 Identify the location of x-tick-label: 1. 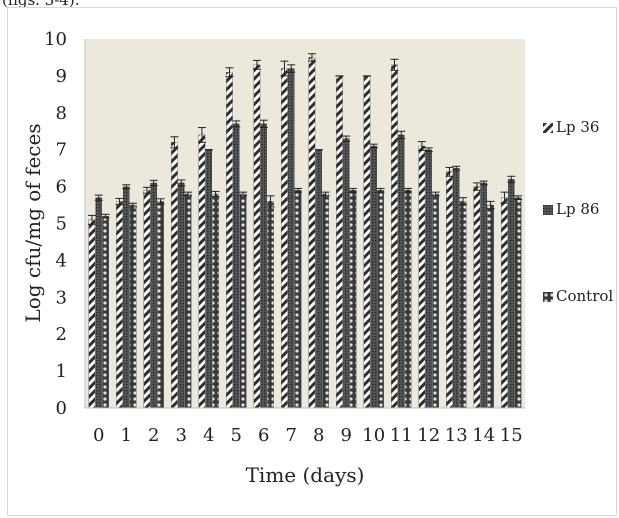
(126, 435).